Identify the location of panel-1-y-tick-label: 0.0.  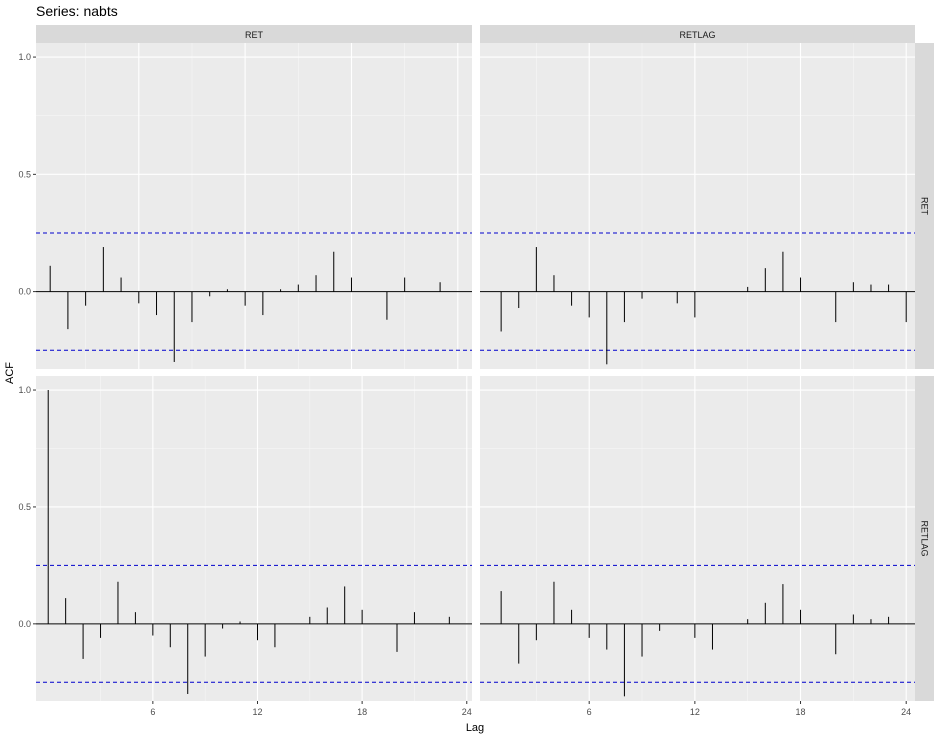
(24, 292).